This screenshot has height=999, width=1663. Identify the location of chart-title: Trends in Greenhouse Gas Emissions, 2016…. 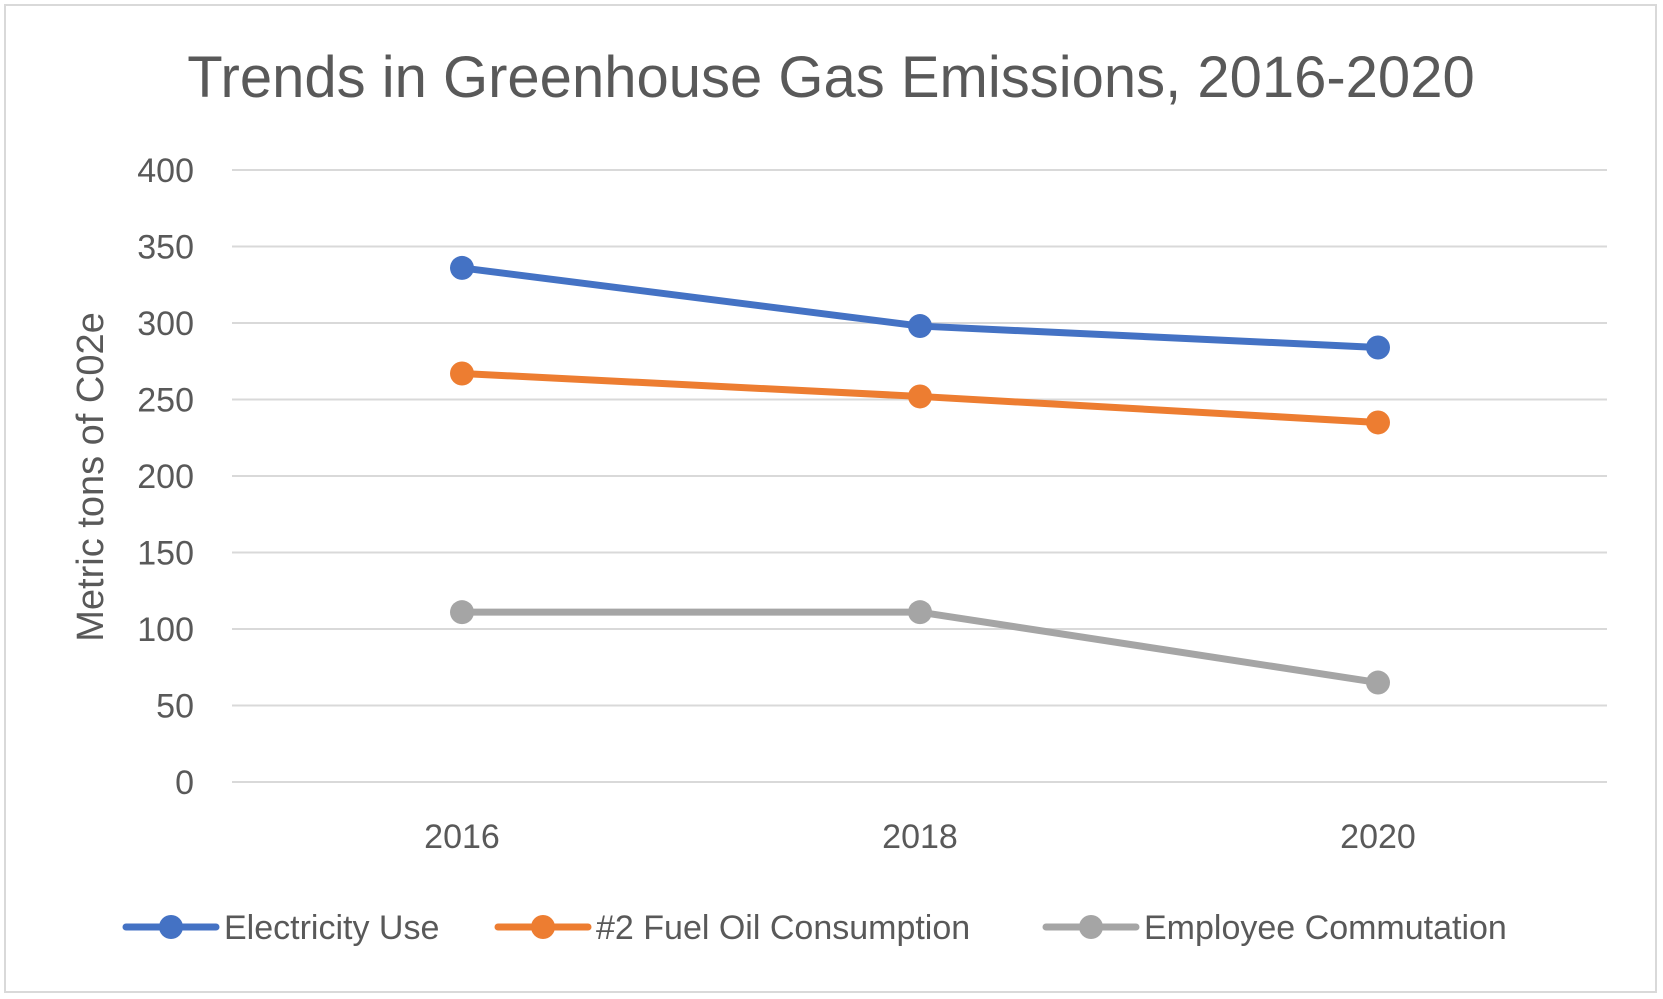
(830, 77).